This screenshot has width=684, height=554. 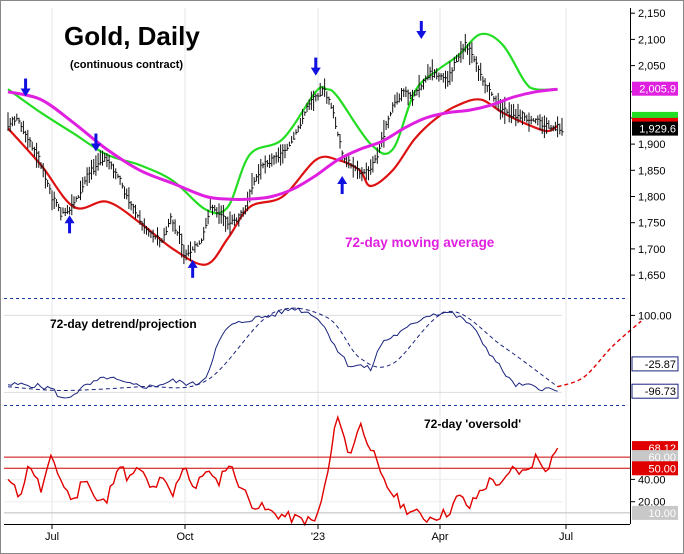 What do you see at coordinates (652, 198) in the screenshot?
I see `y-tick-label: 1,800` at bounding box center [652, 198].